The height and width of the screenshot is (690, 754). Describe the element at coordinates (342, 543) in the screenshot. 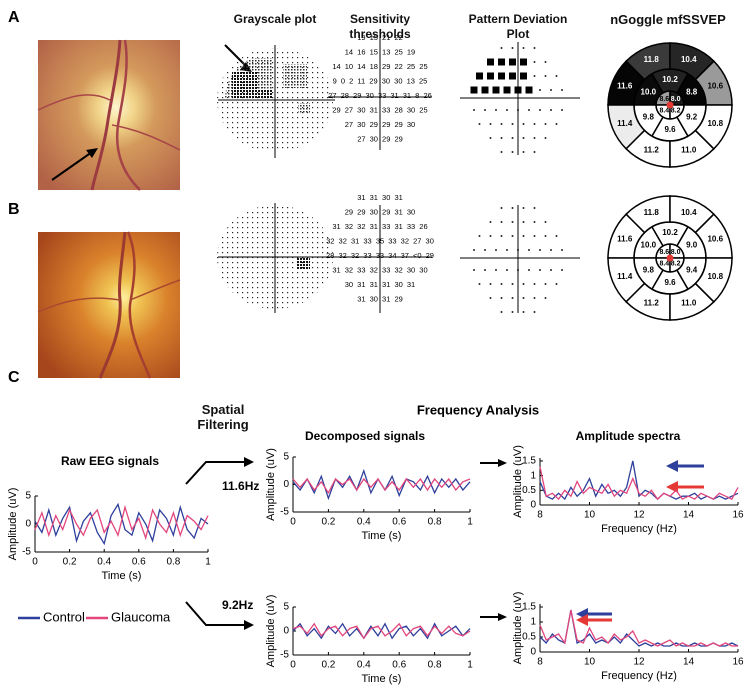

I see `pipeline-arrows` at that location.